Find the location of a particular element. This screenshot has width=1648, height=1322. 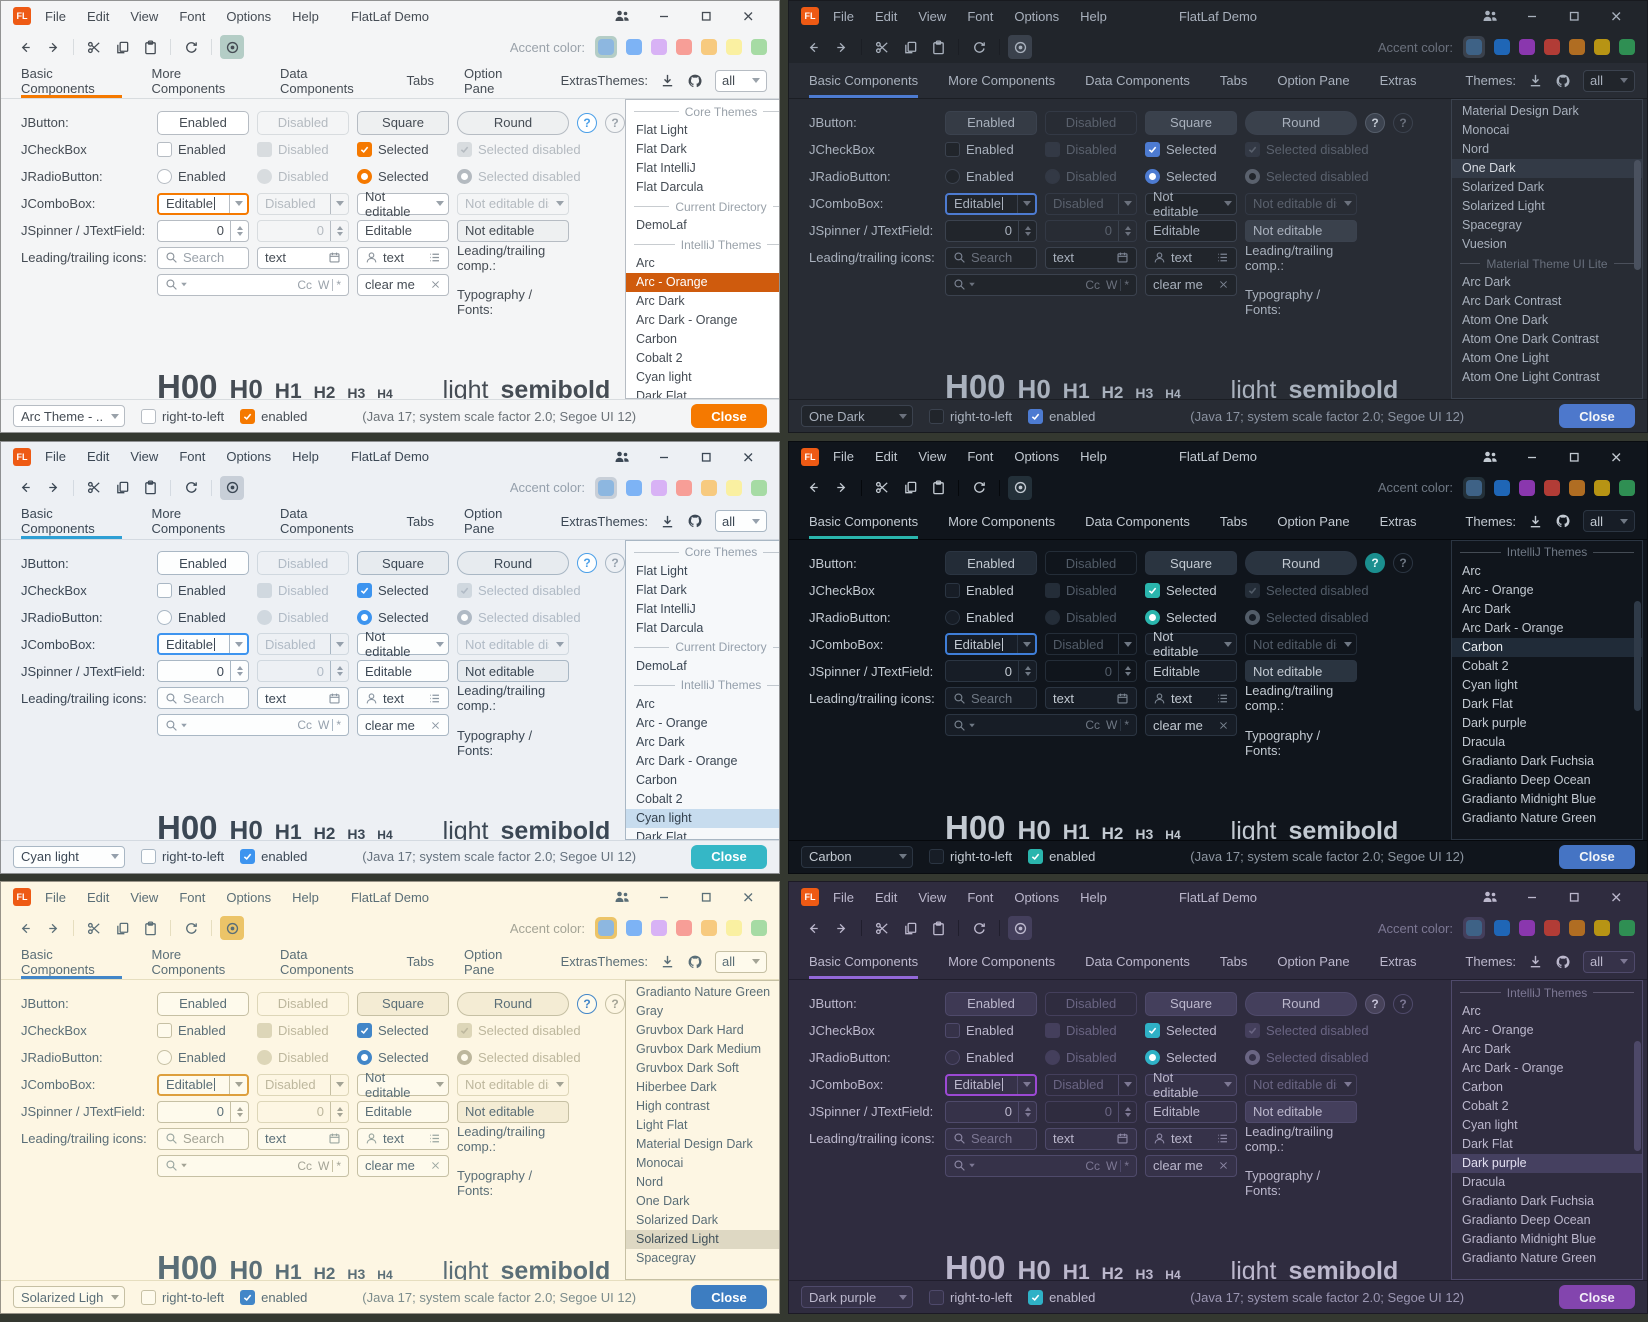

theme-item-atom-one-dark: Atom One Dark is located at coordinates (1505, 320).